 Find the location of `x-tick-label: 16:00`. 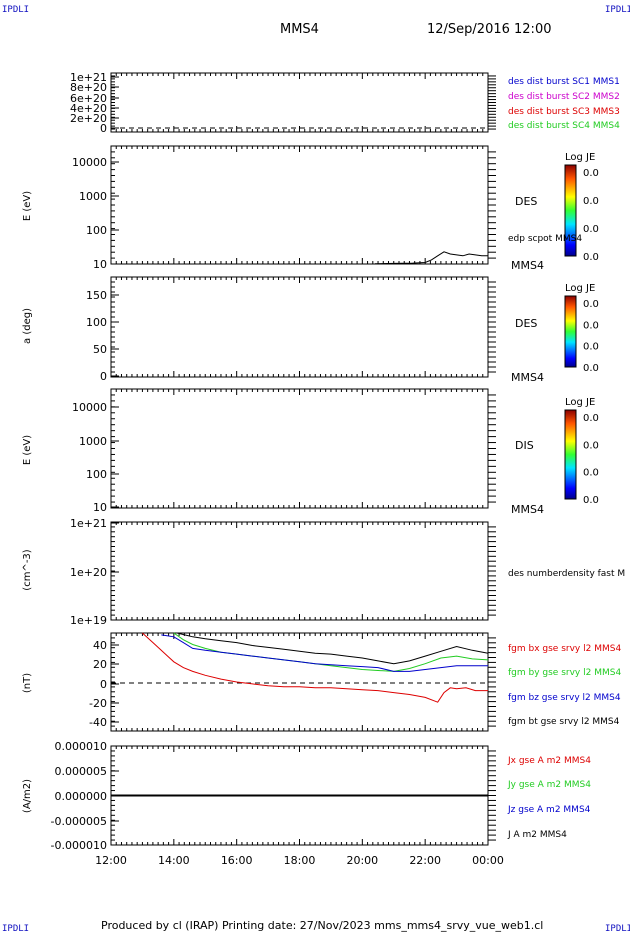

x-tick-label: 16:00 is located at coordinates (237, 860).